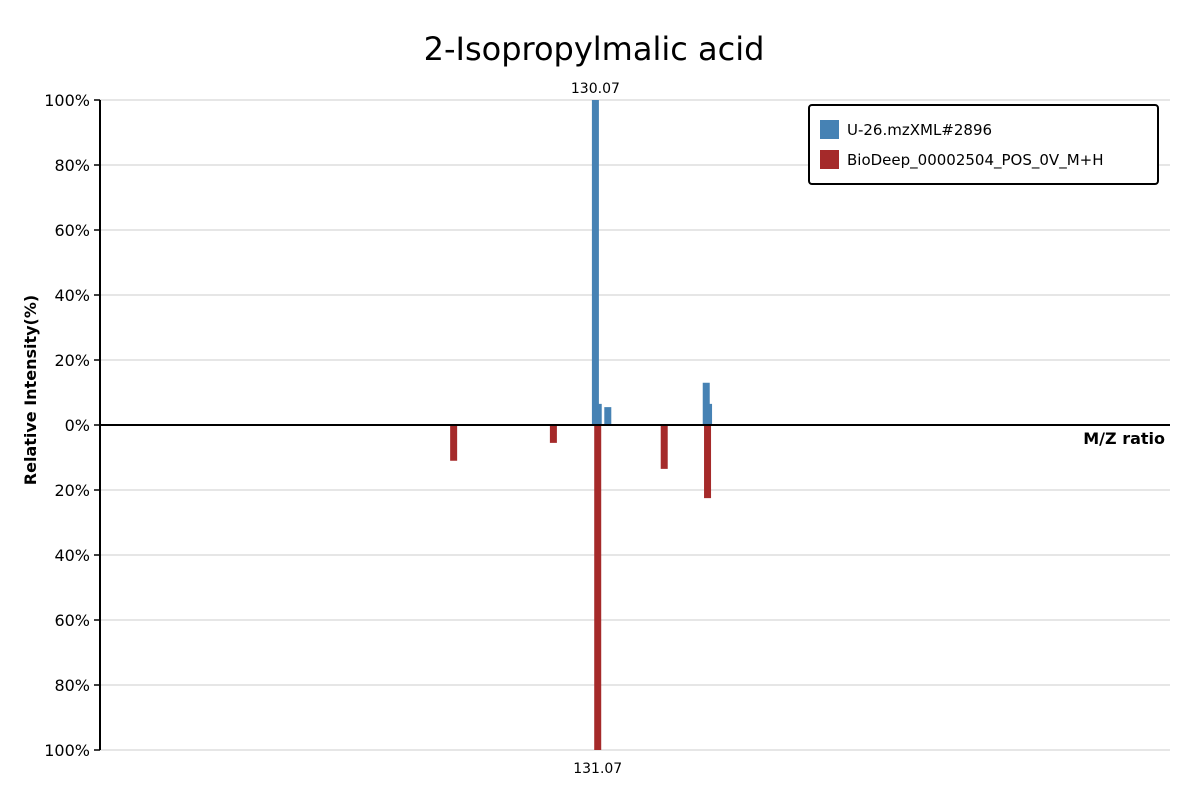 This screenshot has height=800, width=1200. Describe the element at coordinates (77, 425) in the screenshot. I see `y-tick-label: 0%` at that location.